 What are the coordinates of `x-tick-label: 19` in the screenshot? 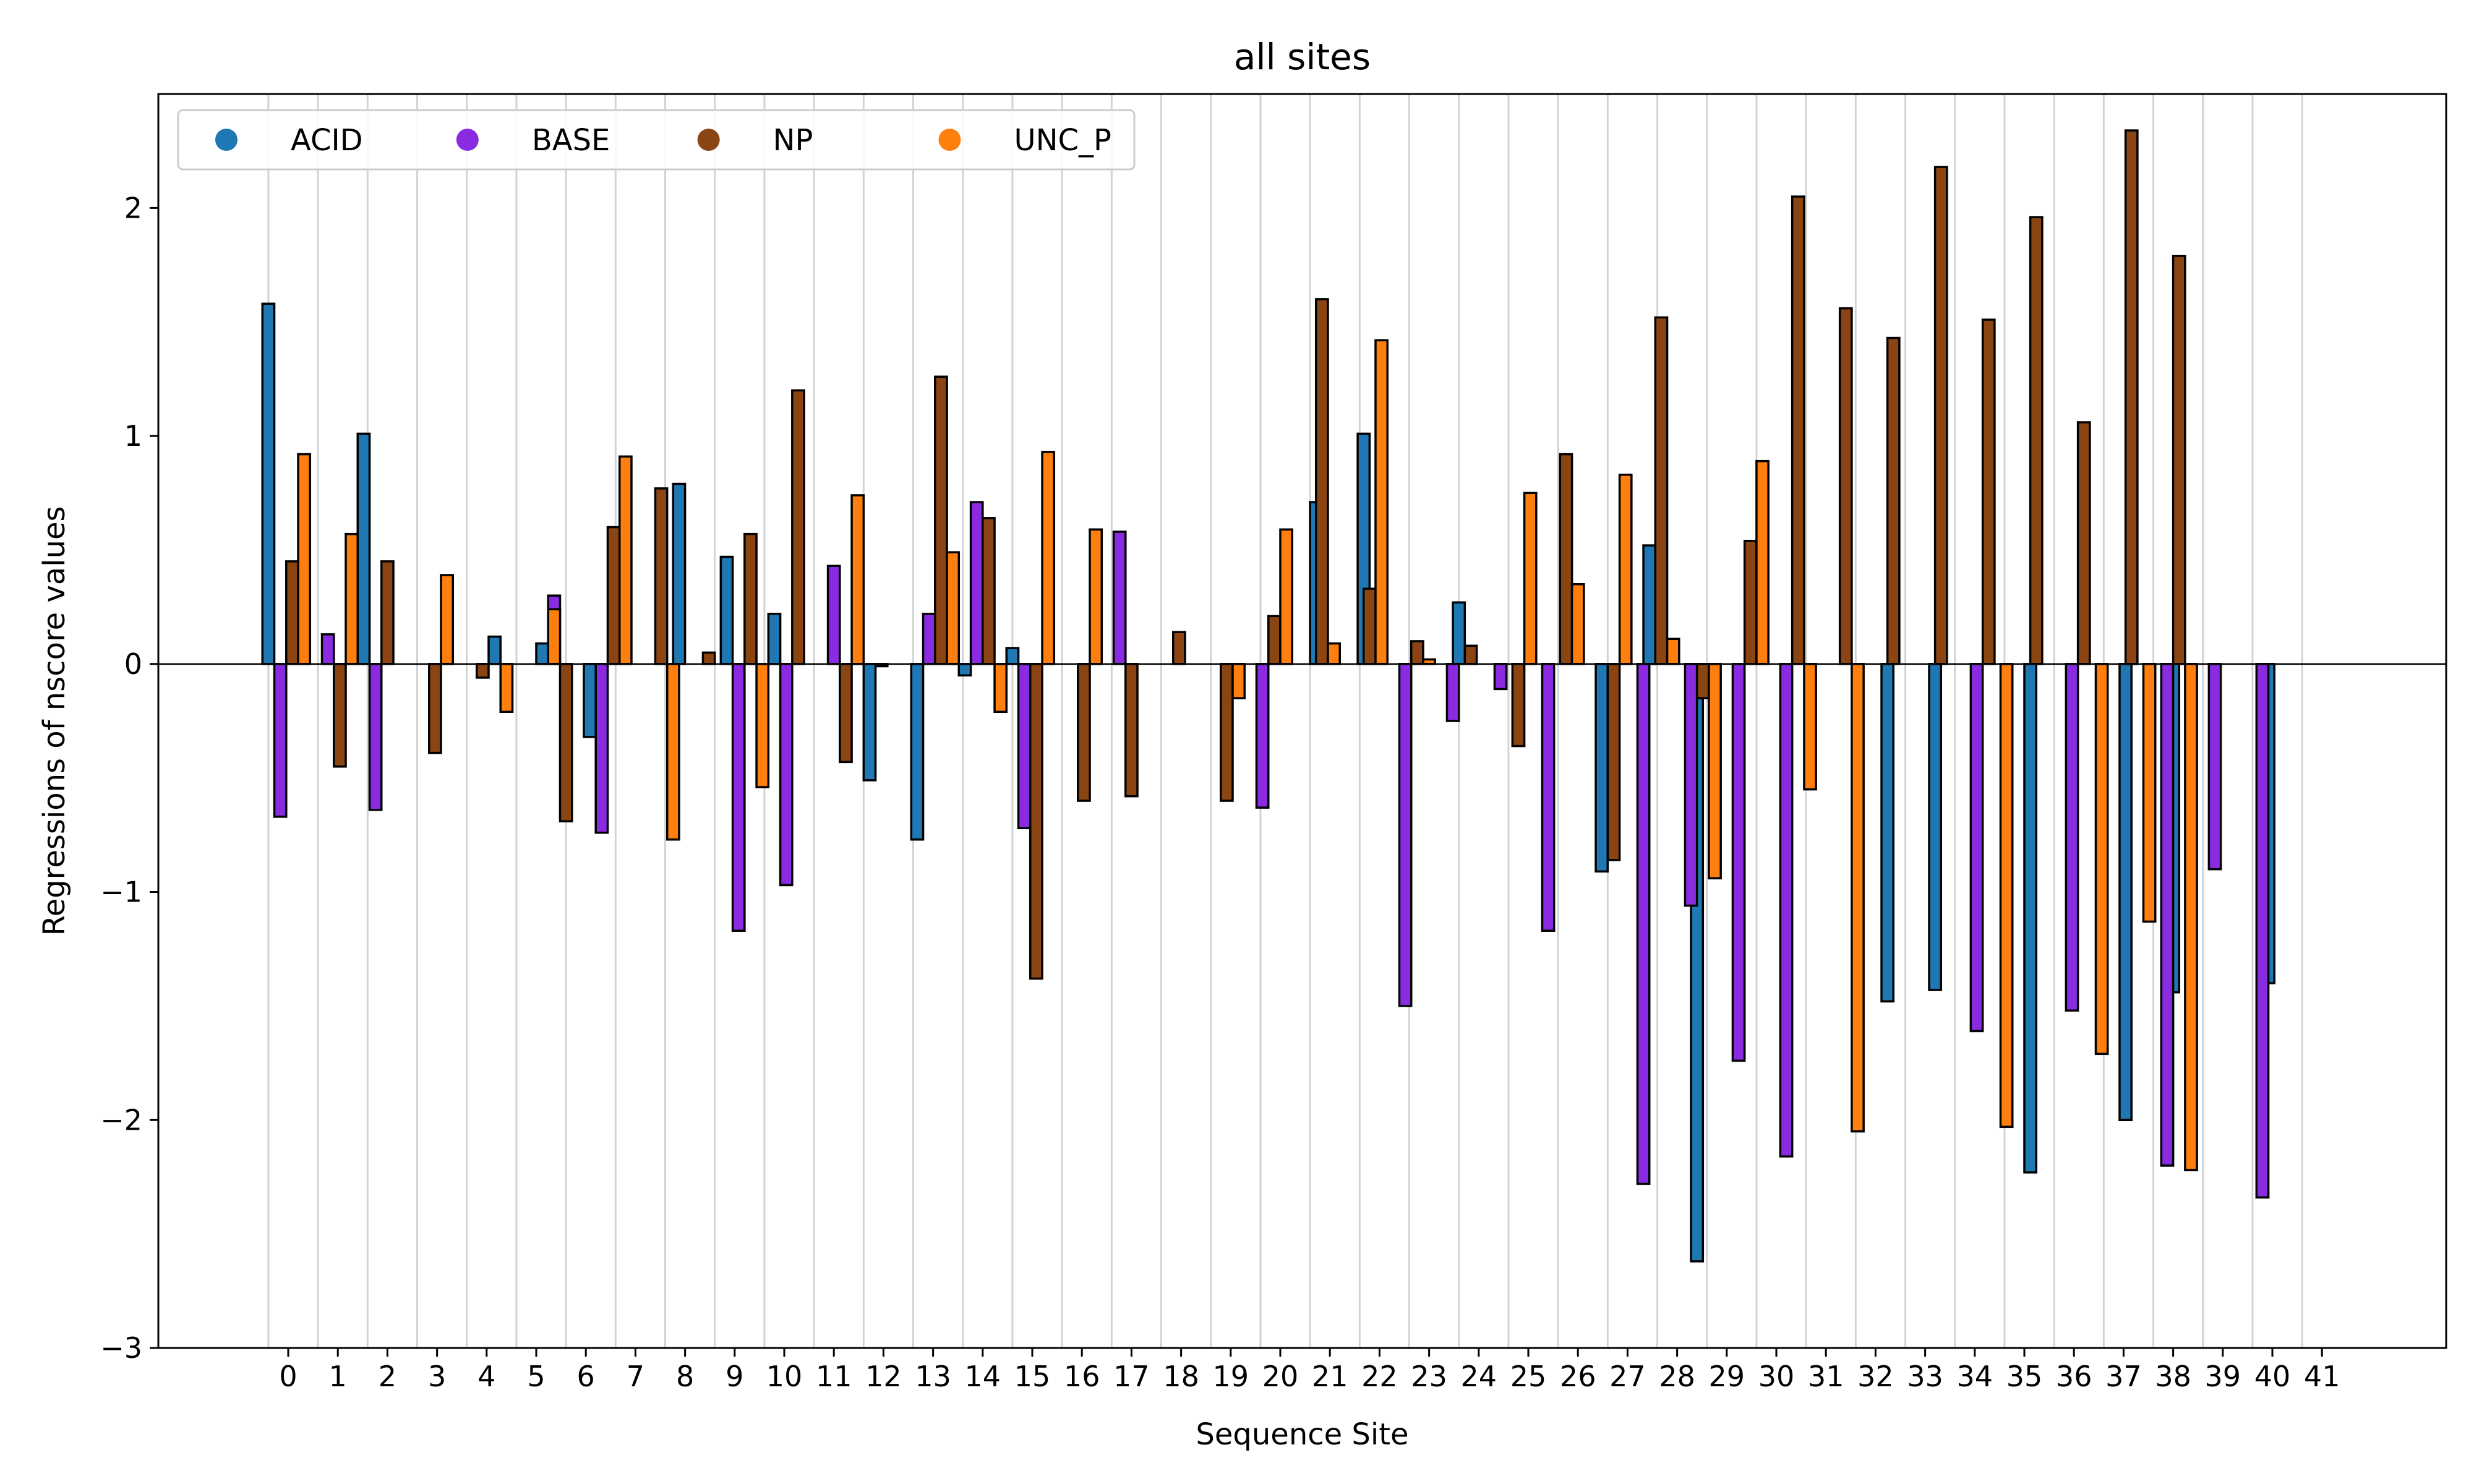 It's located at (1231, 1376).